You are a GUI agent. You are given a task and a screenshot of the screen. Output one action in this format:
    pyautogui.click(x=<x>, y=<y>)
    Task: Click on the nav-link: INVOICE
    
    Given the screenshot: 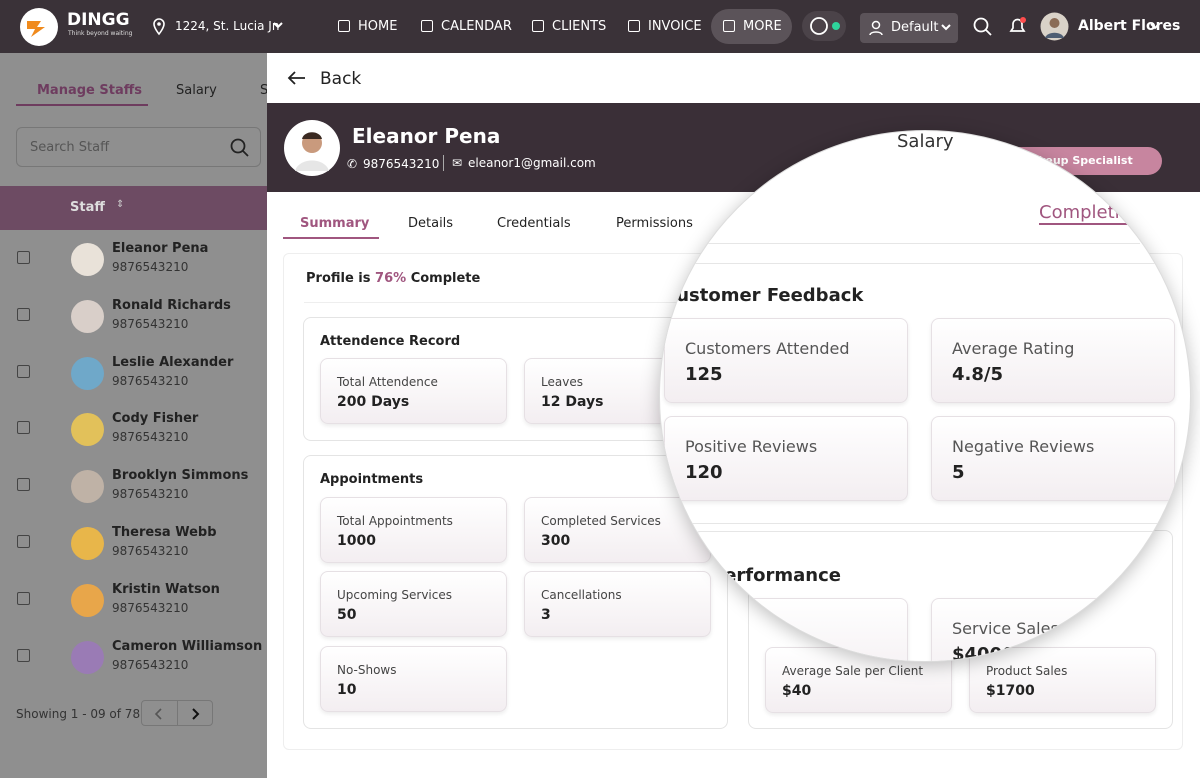 What is the action you would take?
    pyautogui.click(x=675, y=26)
    